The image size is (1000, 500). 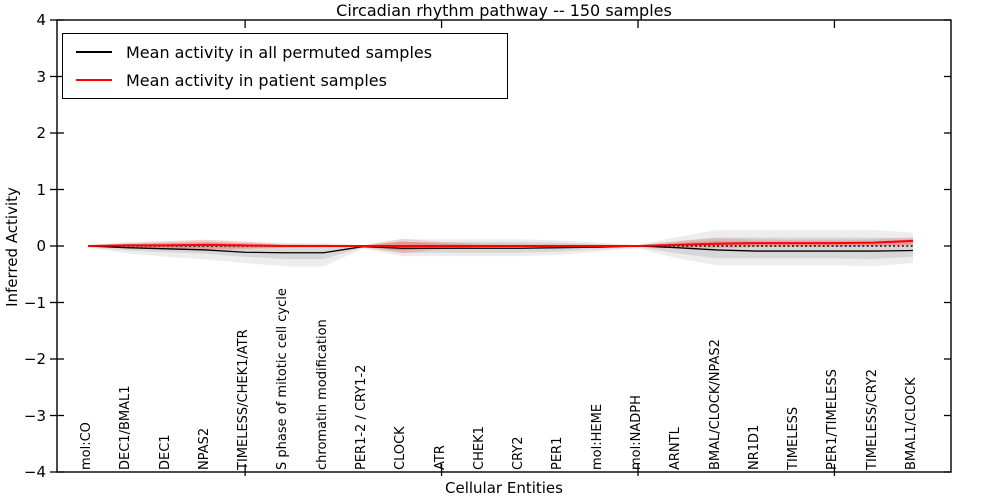 I want to click on legend-label-permuted: Mean activity in all permuted samples, so click(x=279, y=52).